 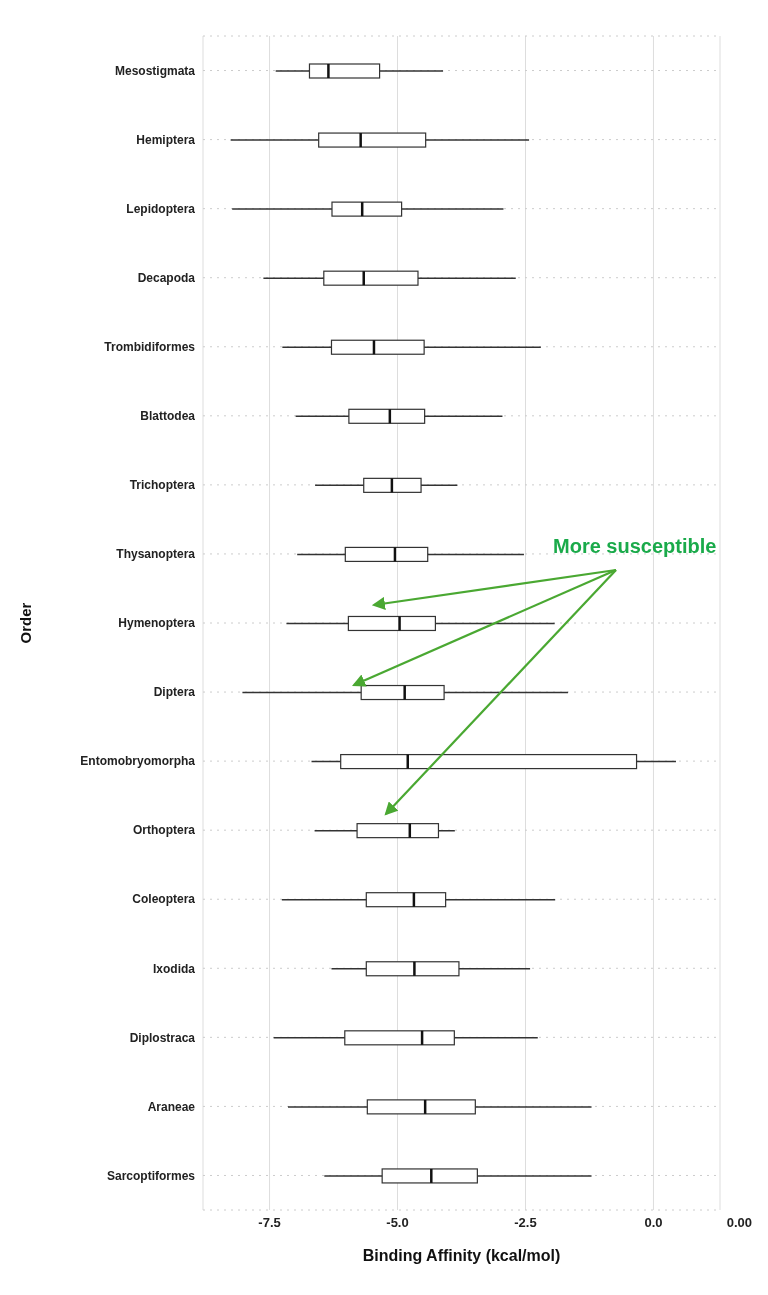 I want to click on x-axis-title: Binding Affinity (kcal/mol), so click(x=461, y=1255).